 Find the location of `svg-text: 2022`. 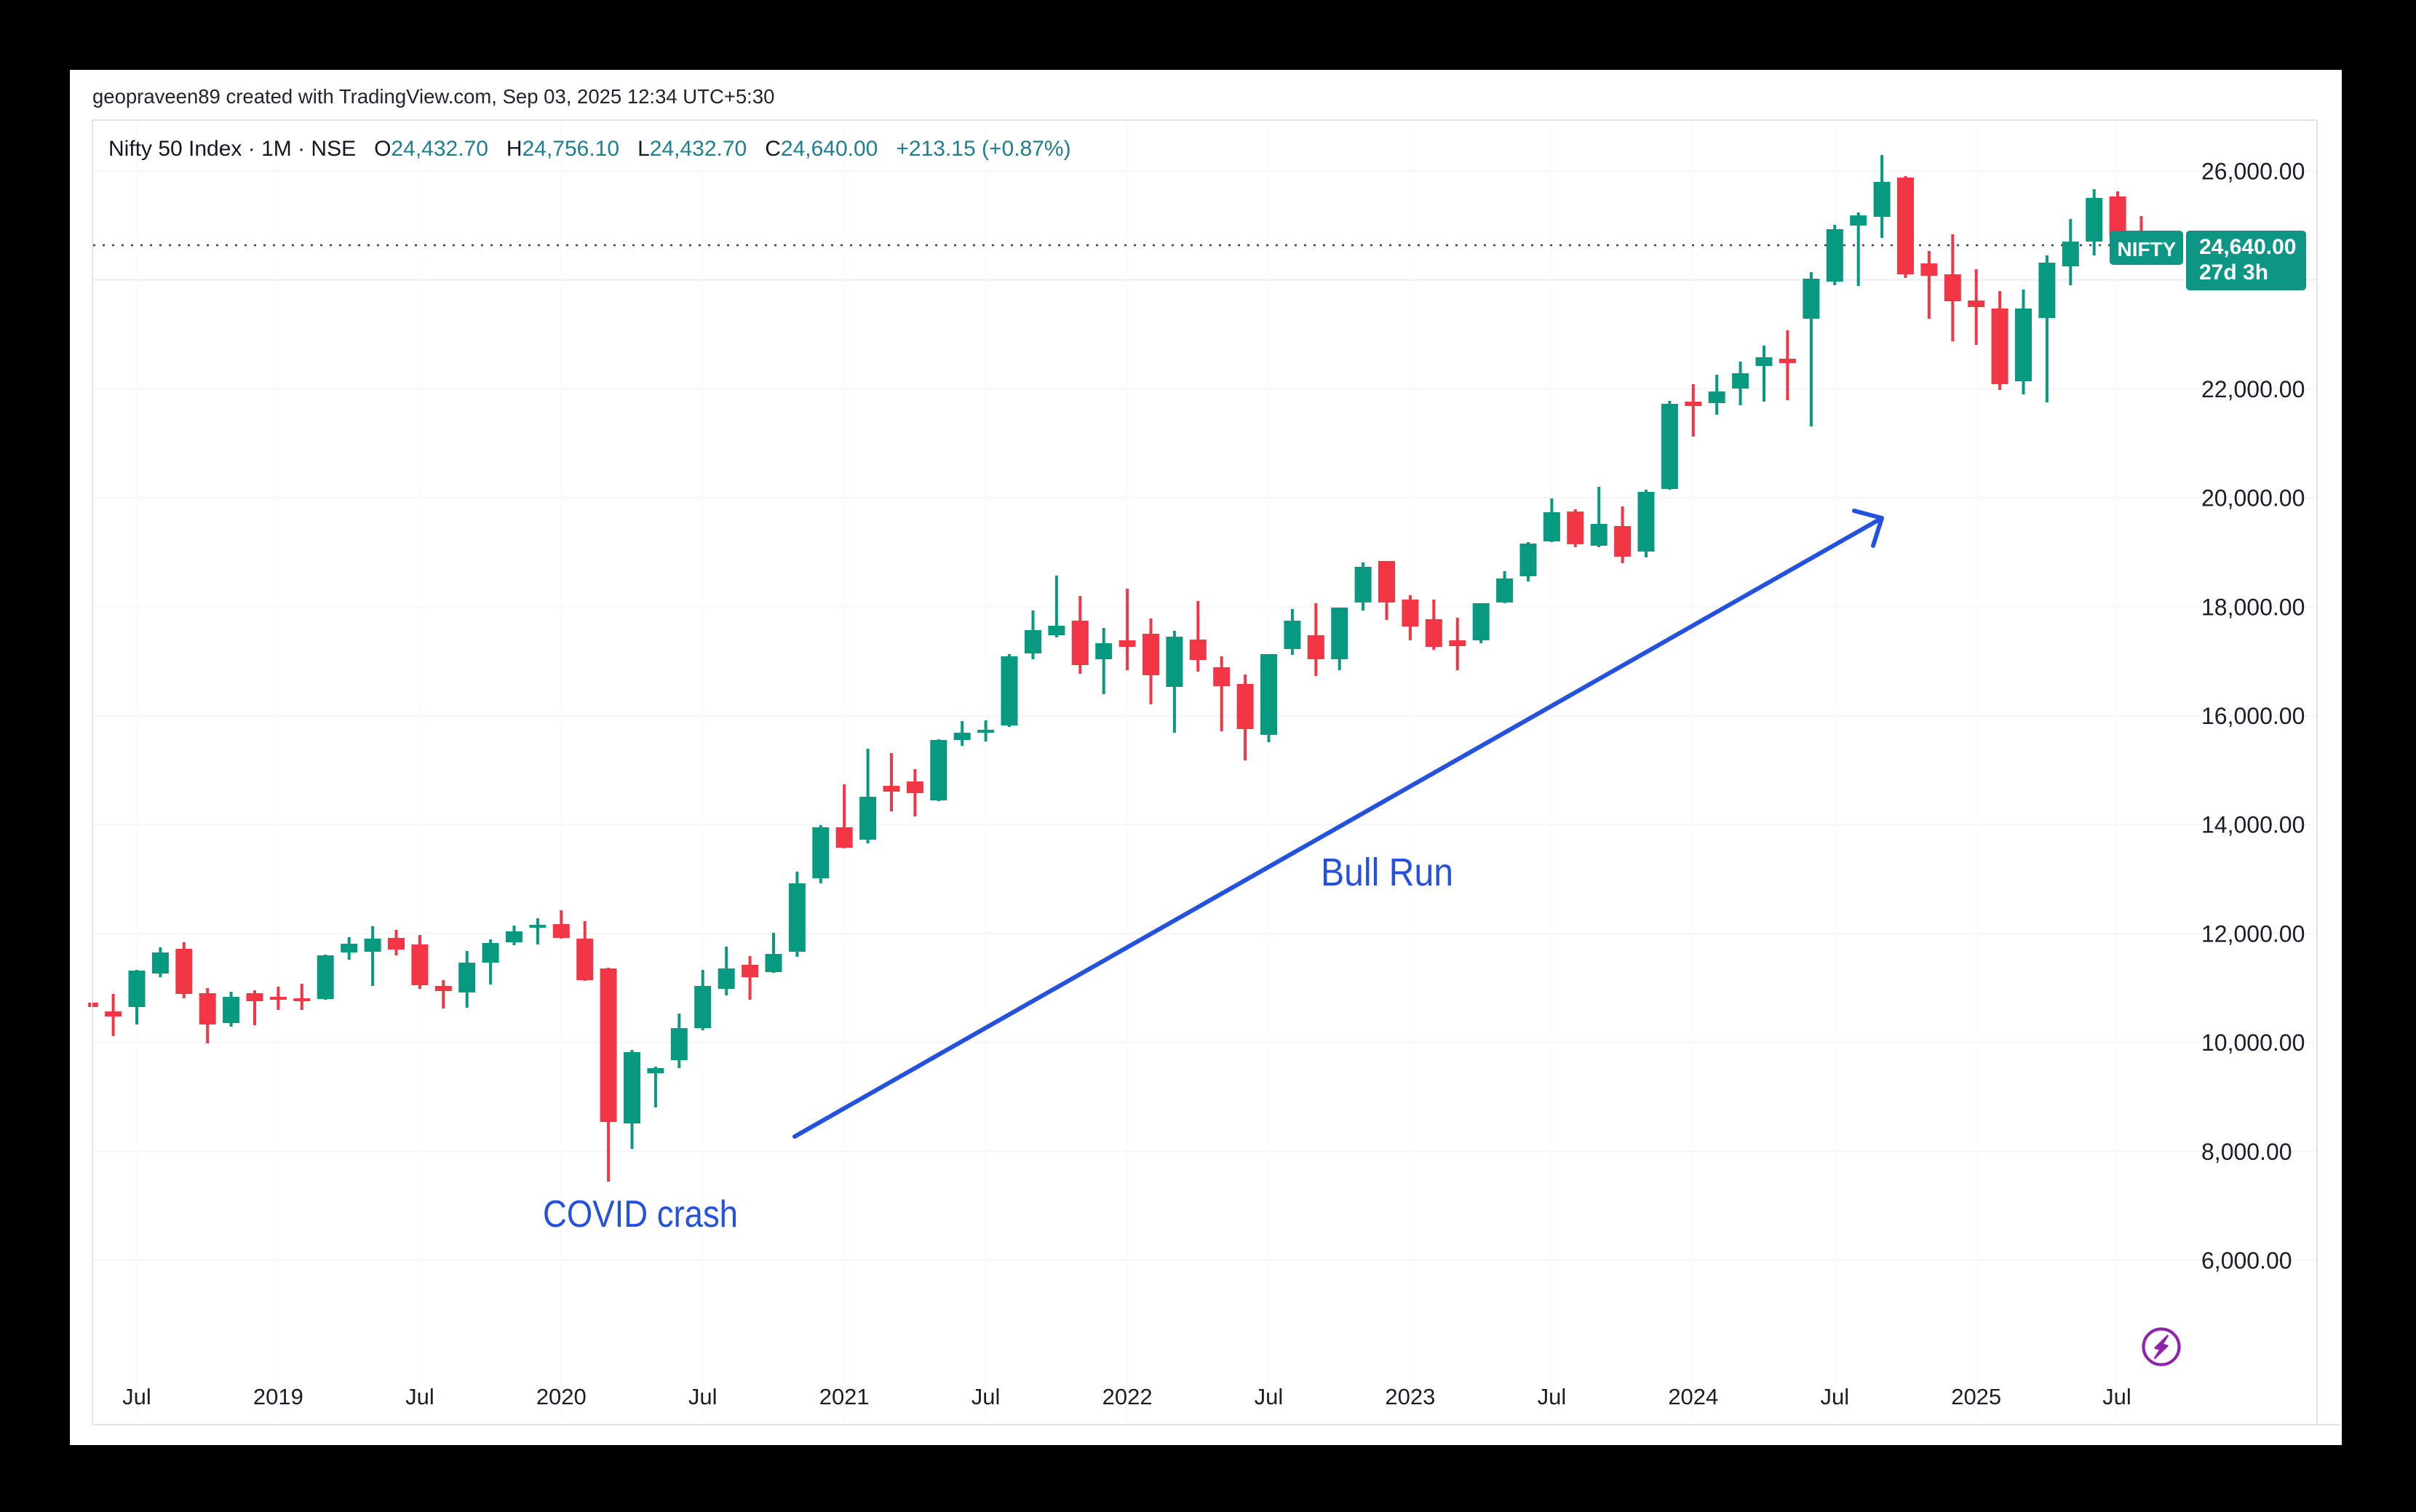

svg-text: 2022 is located at coordinates (1127, 1396).